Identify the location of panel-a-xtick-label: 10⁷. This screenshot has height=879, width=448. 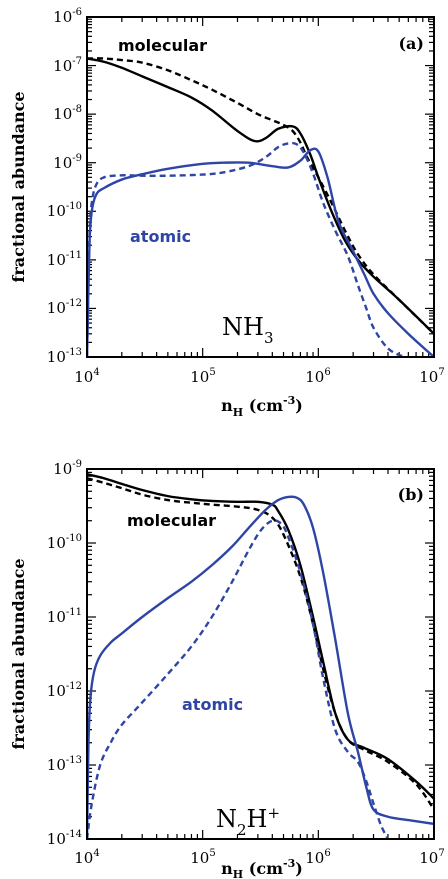
(431, 376).